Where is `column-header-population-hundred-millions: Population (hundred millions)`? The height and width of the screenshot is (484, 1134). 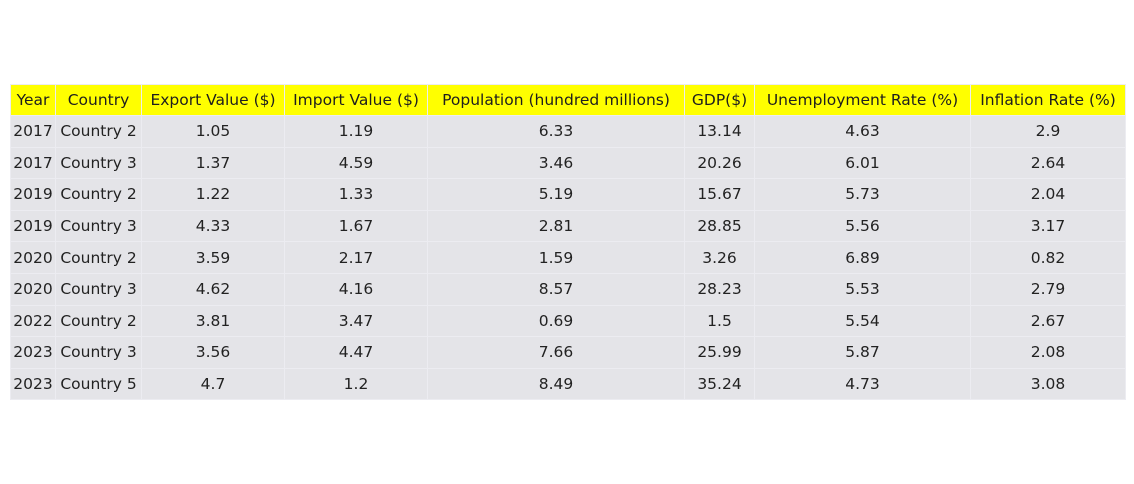 column-header-population-hundred-millions: Population (hundred millions) is located at coordinates (556, 100).